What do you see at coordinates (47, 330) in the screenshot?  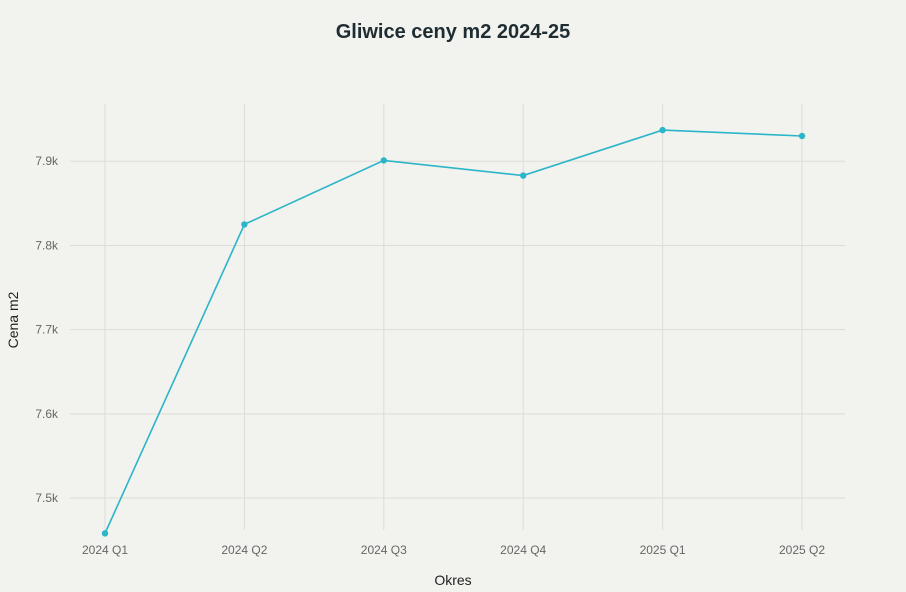 I see `y-tick-label: 7.7k` at bounding box center [47, 330].